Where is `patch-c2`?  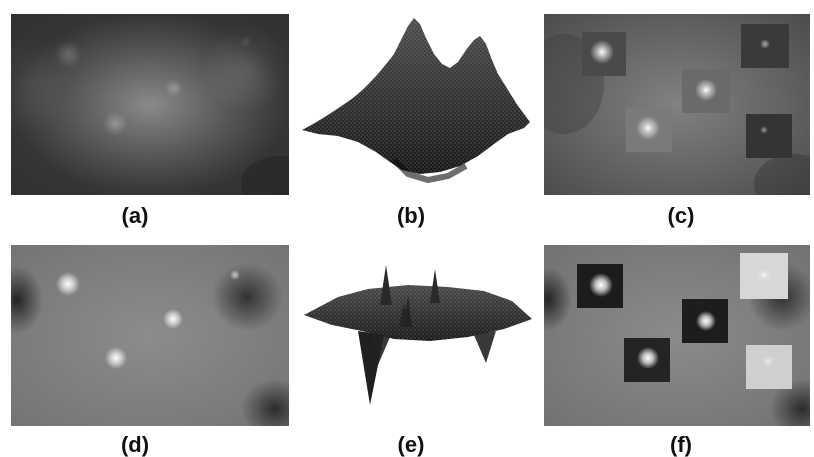
patch-c2 is located at coordinates (765, 46).